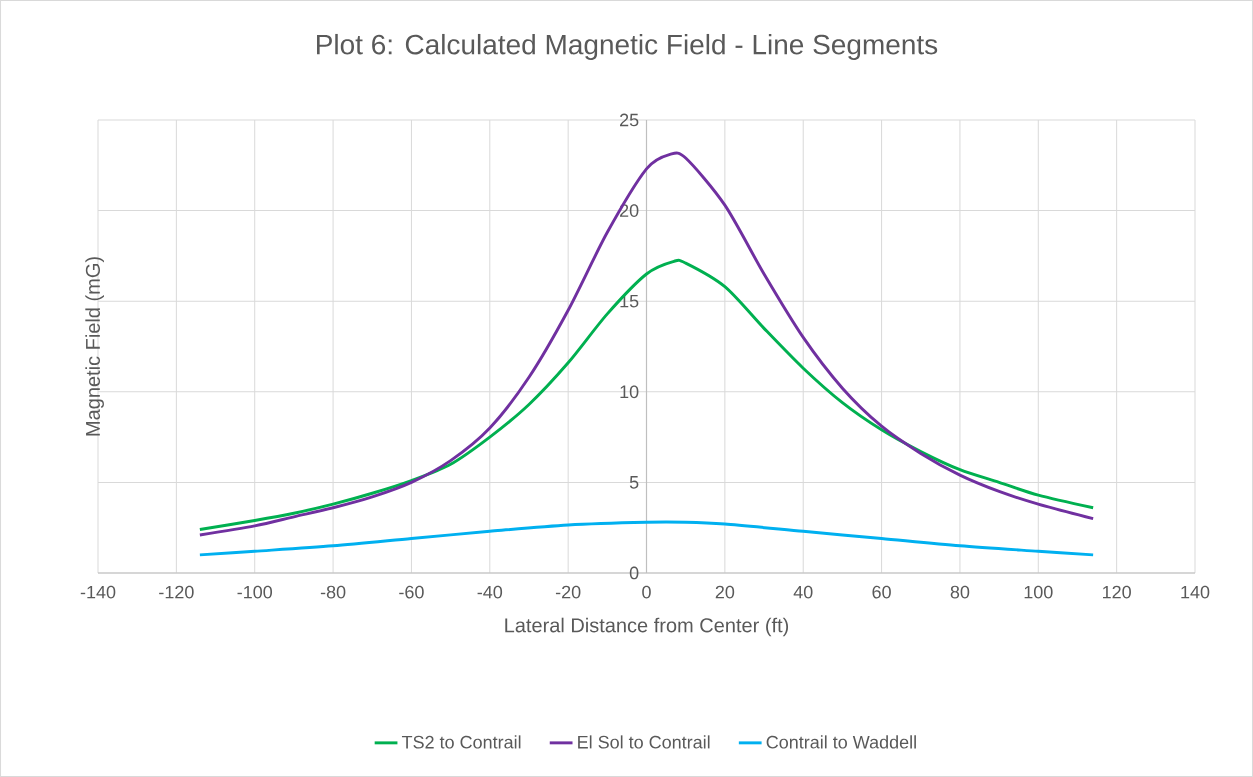 The height and width of the screenshot is (777, 1253). I want to click on y-tick-label: 25, so click(629, 120).